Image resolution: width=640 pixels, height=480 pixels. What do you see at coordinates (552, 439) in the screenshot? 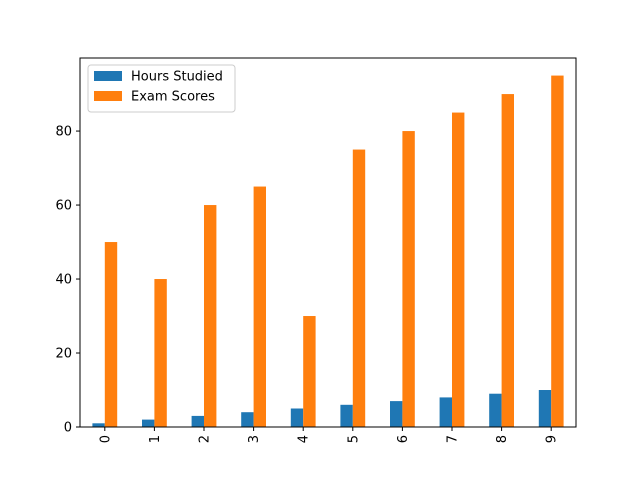
I see `x-tick-label-9: 9` at bounding box center [552, 439].